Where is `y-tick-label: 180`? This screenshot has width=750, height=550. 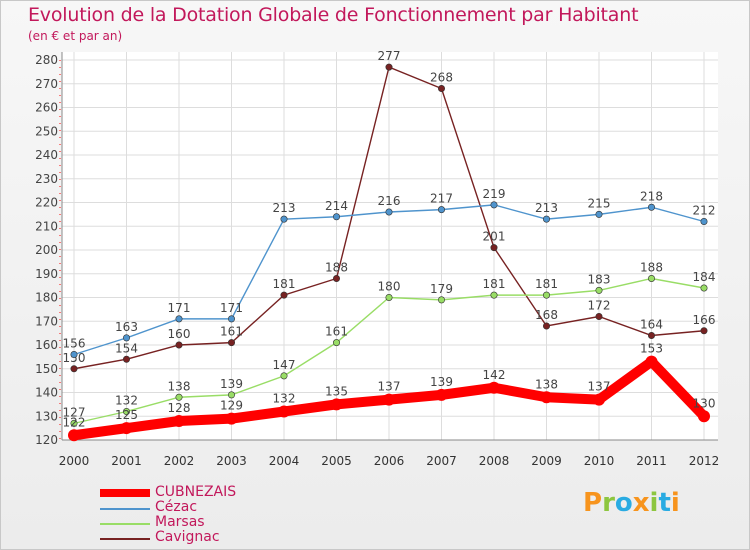
y-tick-label: 180 is located at coordinates (46, 298).